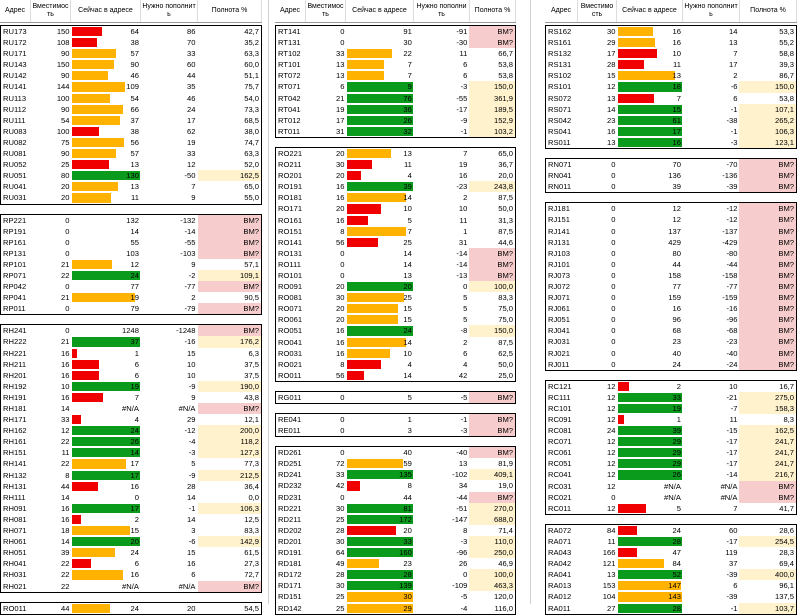 The image size is (800, 615). Describe the element at coordinates (290, 375) in the screenshot. I see `cell: RO011` at that location.